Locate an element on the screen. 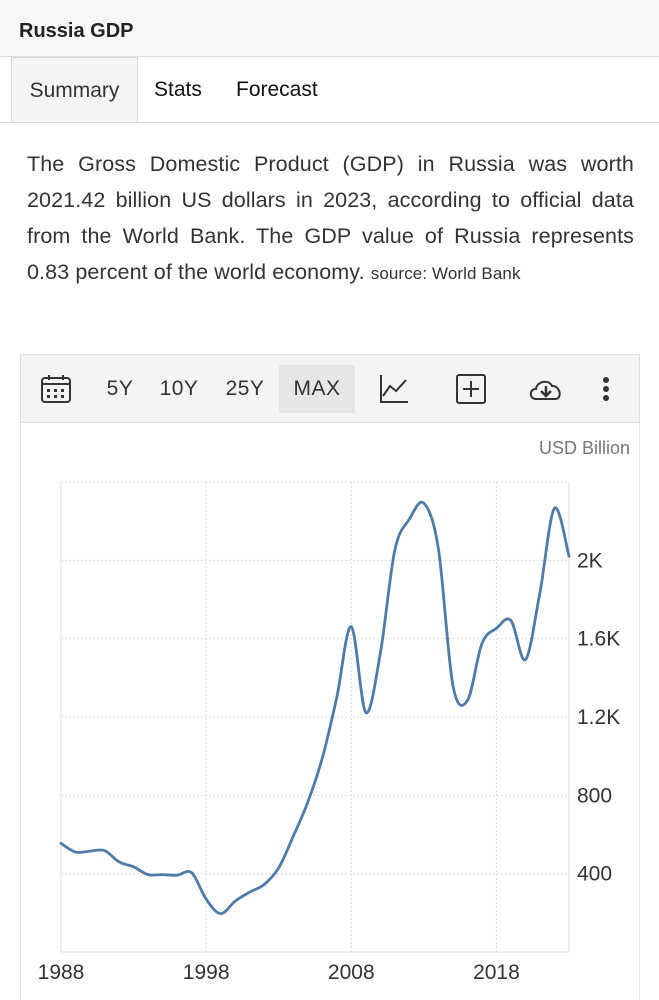 The image size is (659, 1000). calendar-icon is located at coordinates (56, 389).